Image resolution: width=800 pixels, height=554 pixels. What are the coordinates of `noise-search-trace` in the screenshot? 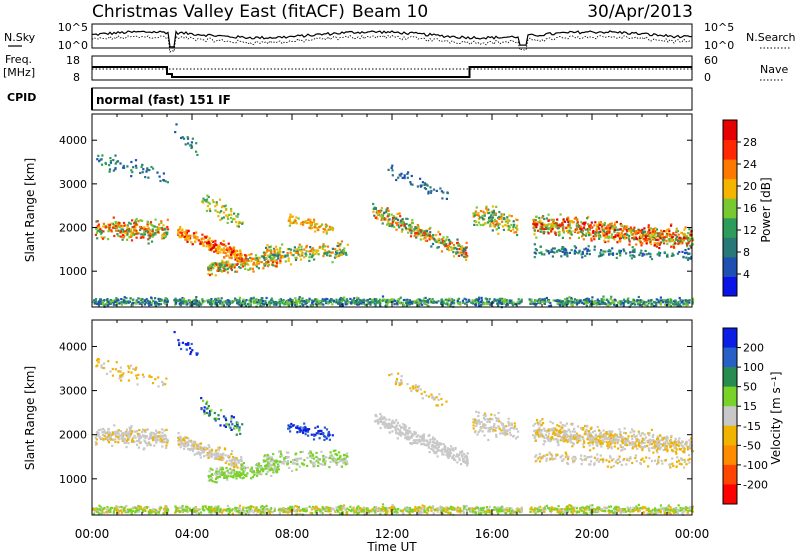 It's located at (392, 43).